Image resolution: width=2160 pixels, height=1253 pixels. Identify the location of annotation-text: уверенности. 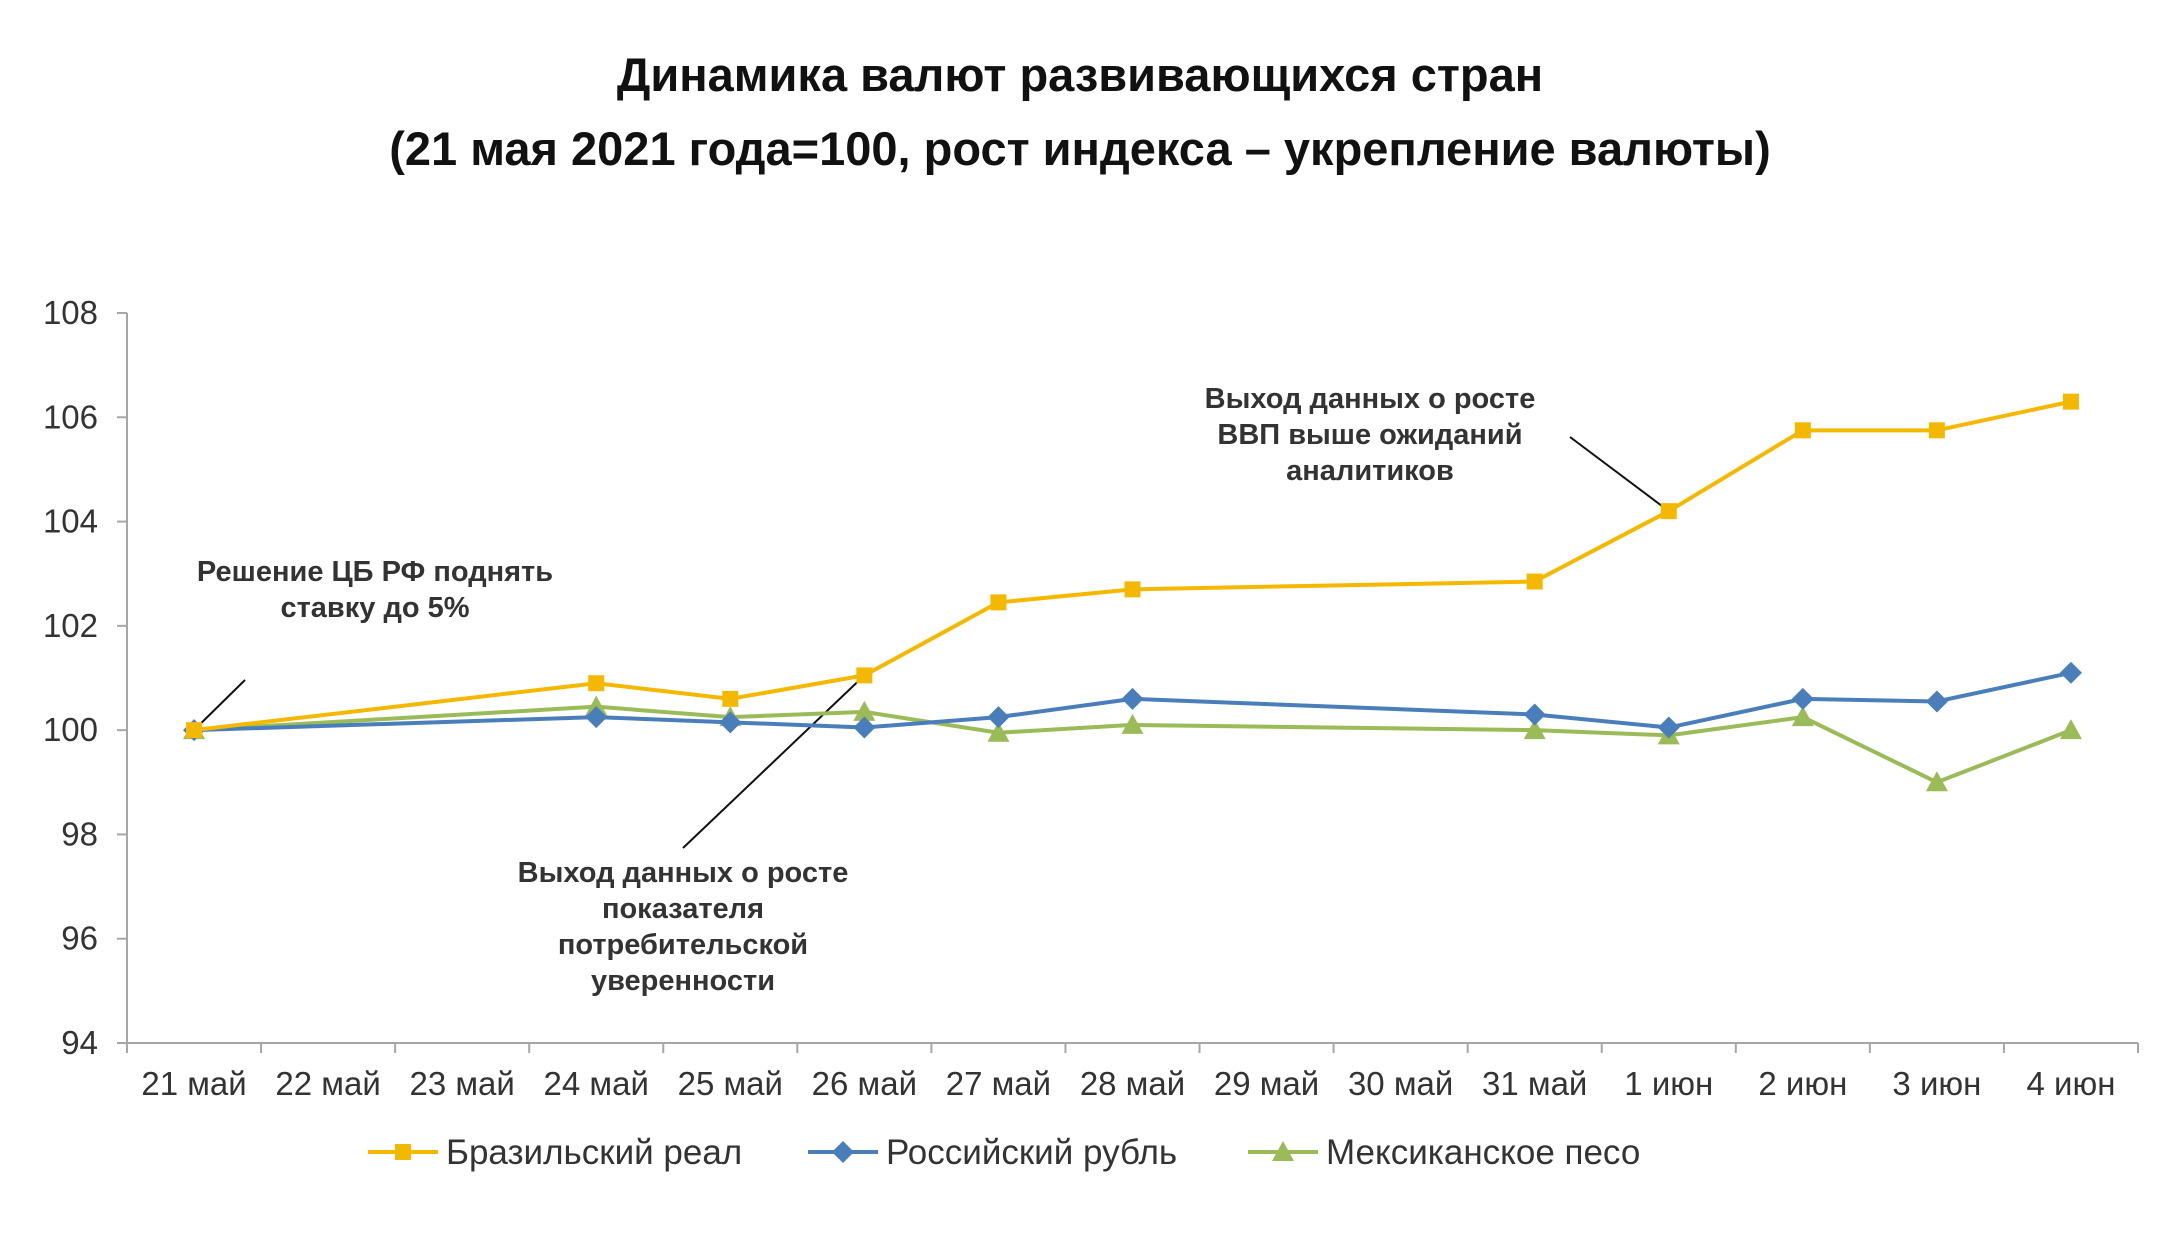
(683, 981).